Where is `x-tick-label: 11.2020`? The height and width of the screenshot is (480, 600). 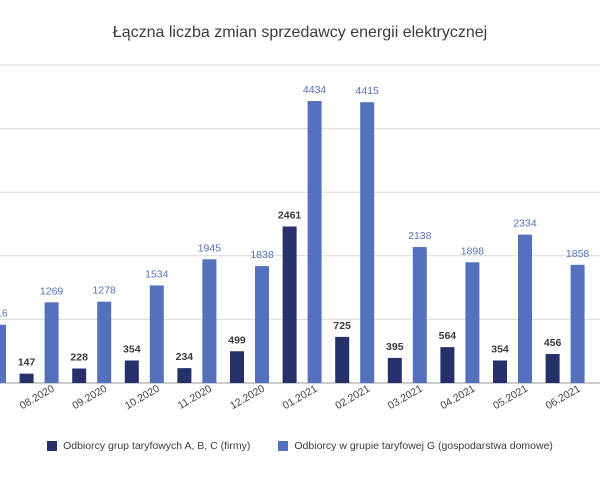
x-tick-label: 11.2020 is located at coordinates (195, 397).